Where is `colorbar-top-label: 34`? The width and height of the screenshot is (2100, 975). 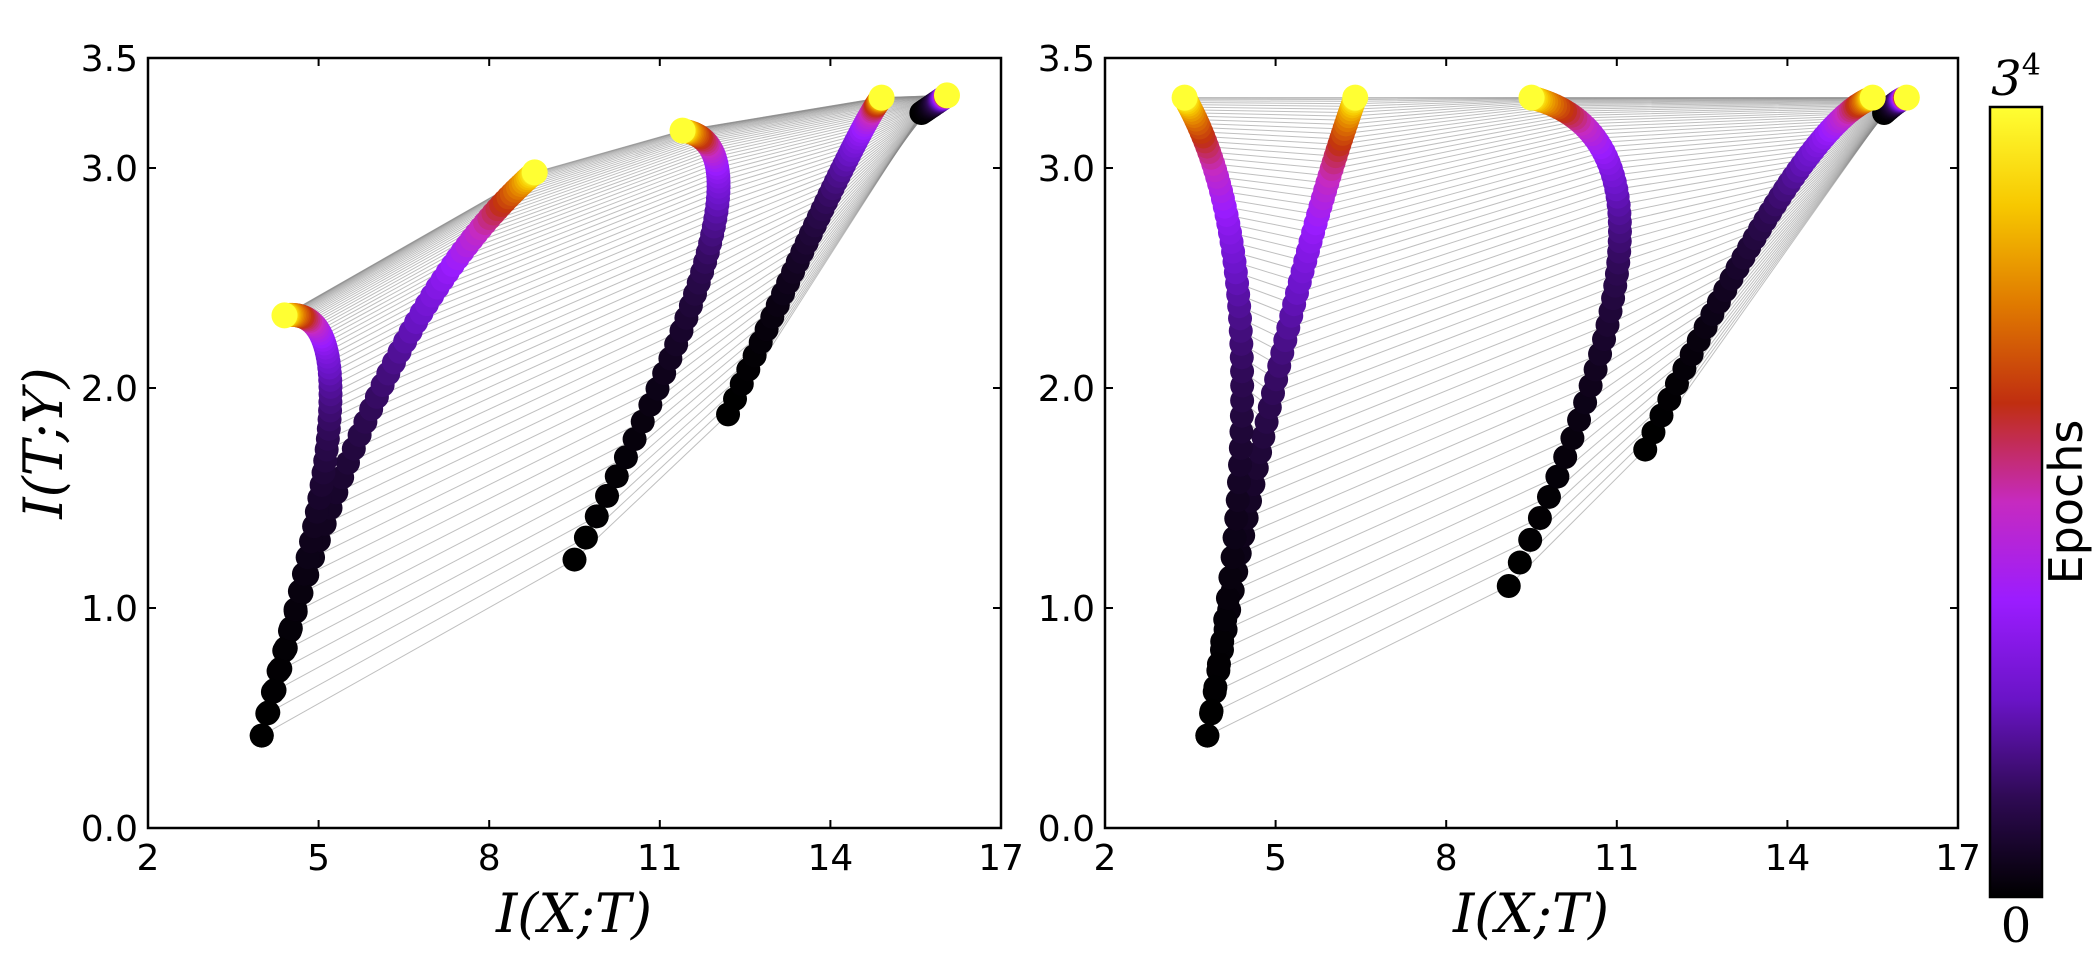
colorbar-top-label: 34 is located at coordinates (2016, 77).